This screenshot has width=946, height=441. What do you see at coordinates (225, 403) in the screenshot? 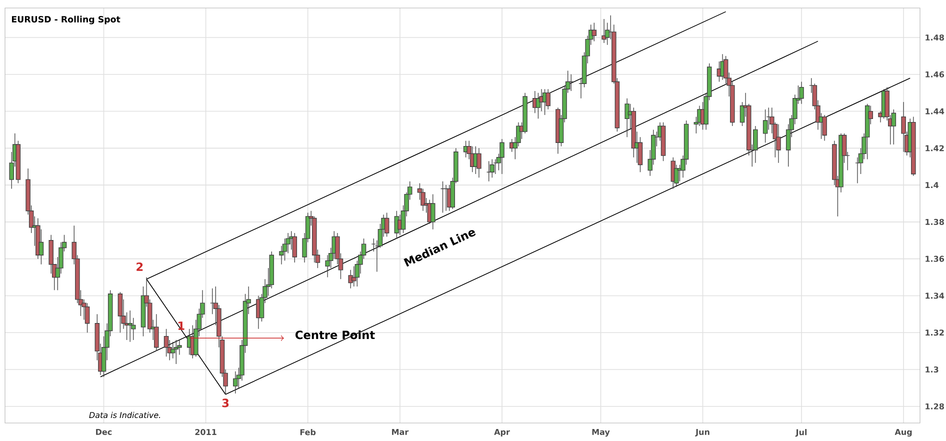
I see `annotation: 3` at bounding box center [225, 403].